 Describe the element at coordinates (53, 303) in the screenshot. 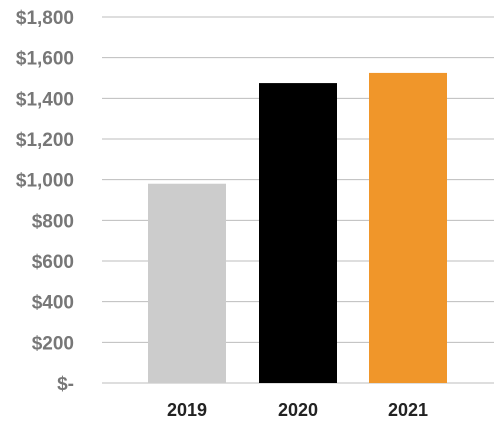

I see `y-tick-label: $400` at that location.